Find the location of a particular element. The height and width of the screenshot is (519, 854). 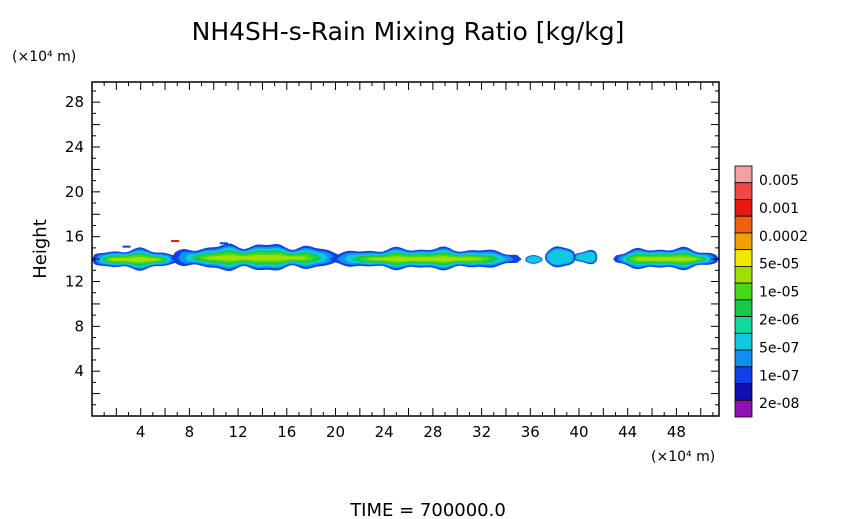

colorbar-label: 1e-05 is located at coordinates (779, 293).